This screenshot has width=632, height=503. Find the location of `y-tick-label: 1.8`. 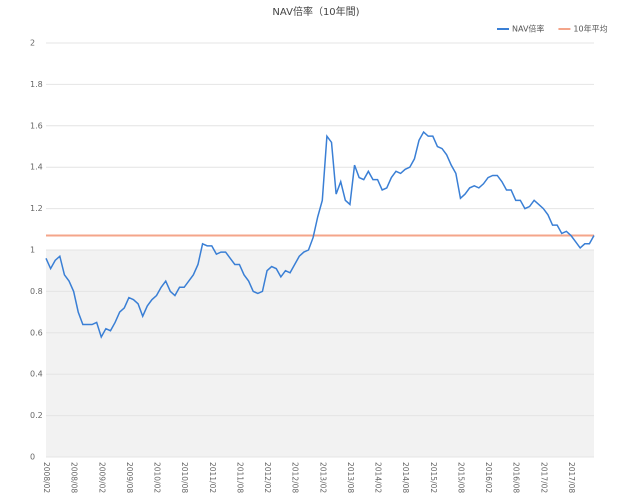

y-tick-label: 1.8 is located at coordinates (36, 84).